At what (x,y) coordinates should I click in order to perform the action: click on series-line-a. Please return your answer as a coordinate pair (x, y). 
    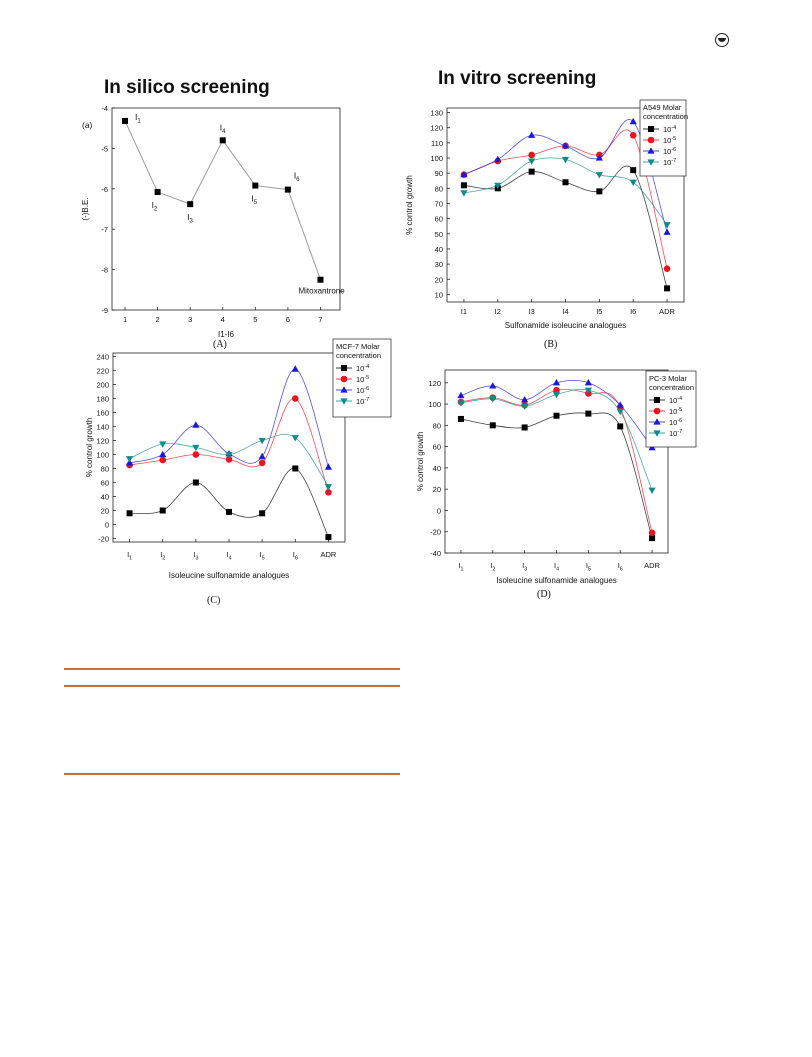
    Looking at the image, I should click on (222, 200).